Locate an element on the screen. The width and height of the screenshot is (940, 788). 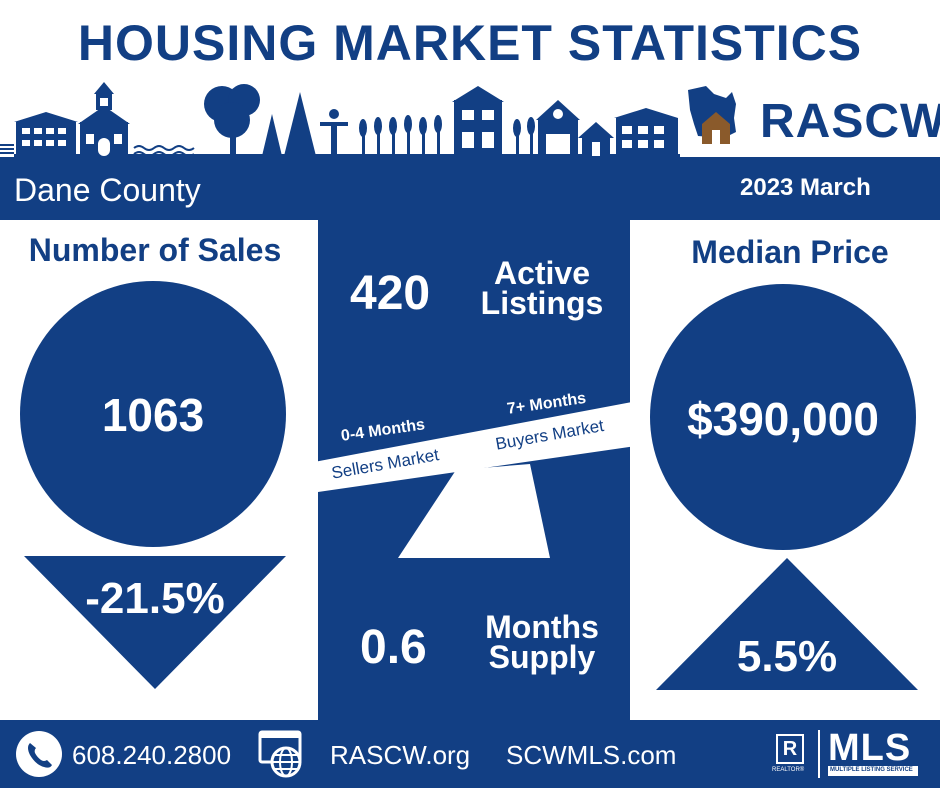
realtor-icon: R is located at coordinates (790, 749).